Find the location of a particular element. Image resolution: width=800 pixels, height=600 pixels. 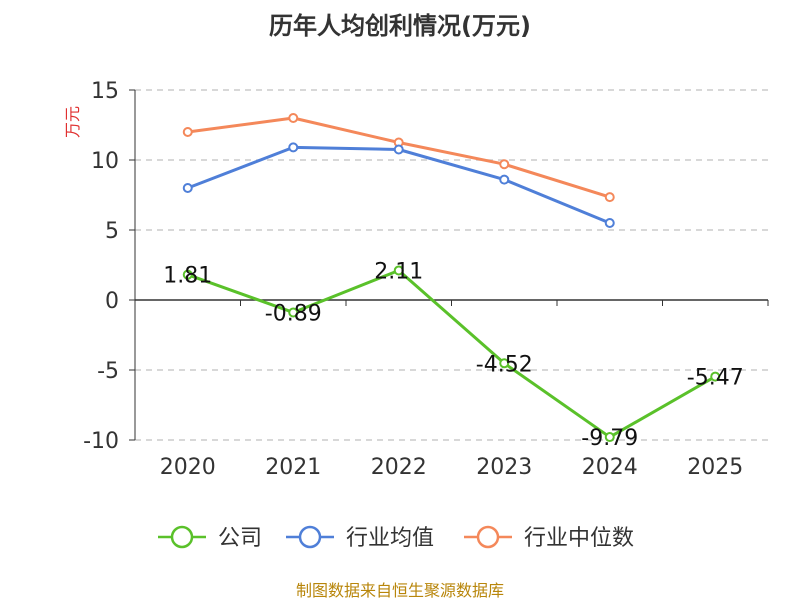

legend-label: 行业均值 is located at coordinates (390, 538).